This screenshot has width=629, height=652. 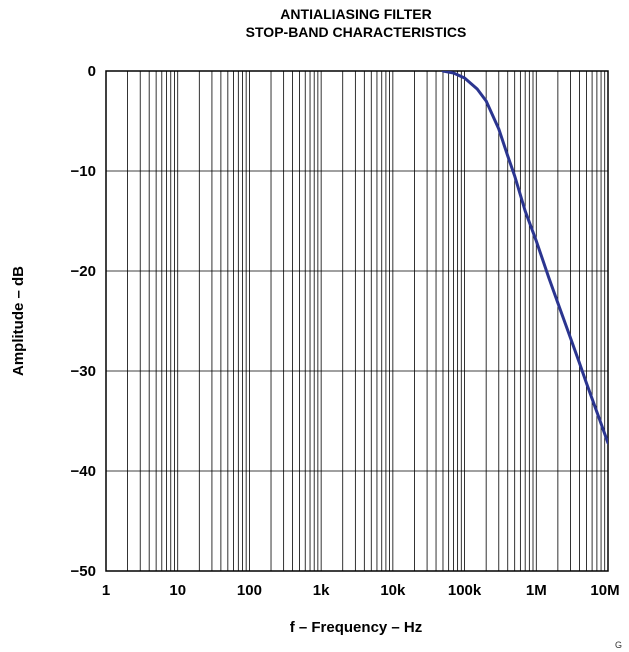 I want to click on y-tick-label: −10, so click(x=83, y=171).